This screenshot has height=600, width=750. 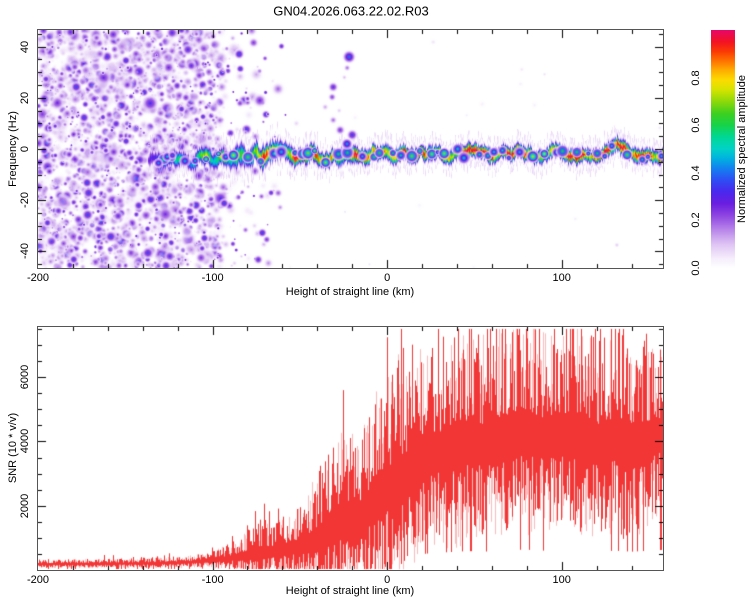 I want to click on spectrogram-x-tick-label: -100, so click(x=212, y=278).